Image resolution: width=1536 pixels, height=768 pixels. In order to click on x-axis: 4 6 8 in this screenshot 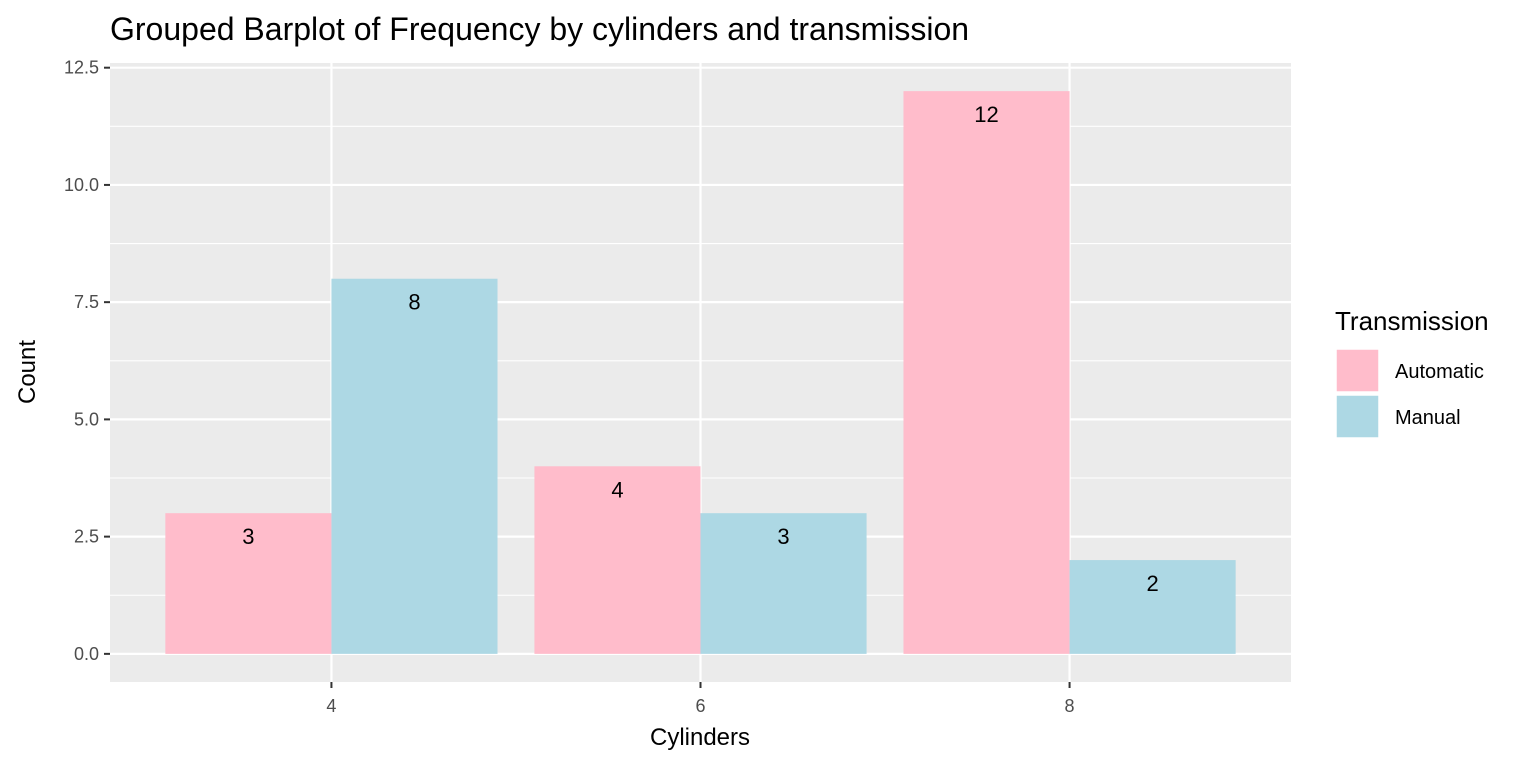, I will do `click(700, 699)`.